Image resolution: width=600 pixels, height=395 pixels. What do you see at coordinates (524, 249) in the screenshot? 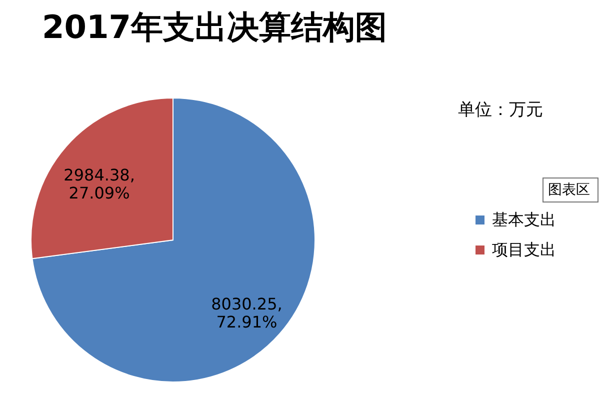
I see `legend-label: 项目支出` at bounding box center [524, 249].